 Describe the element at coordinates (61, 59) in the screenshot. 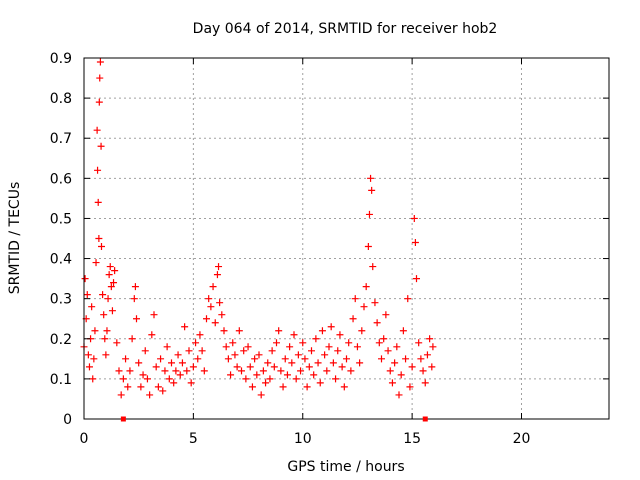

I see `y-tick-label: 0.9` at that location.